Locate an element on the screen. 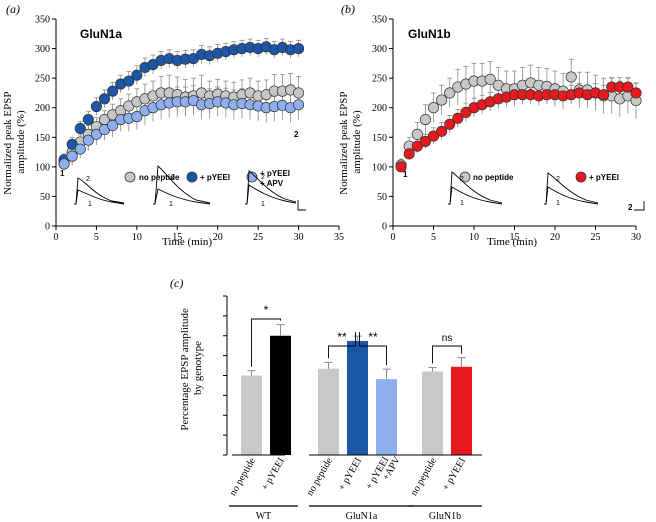 This screenshot has width=656, height=522. a-xtick-label-0: 0 is located at coordinates (56, 237).